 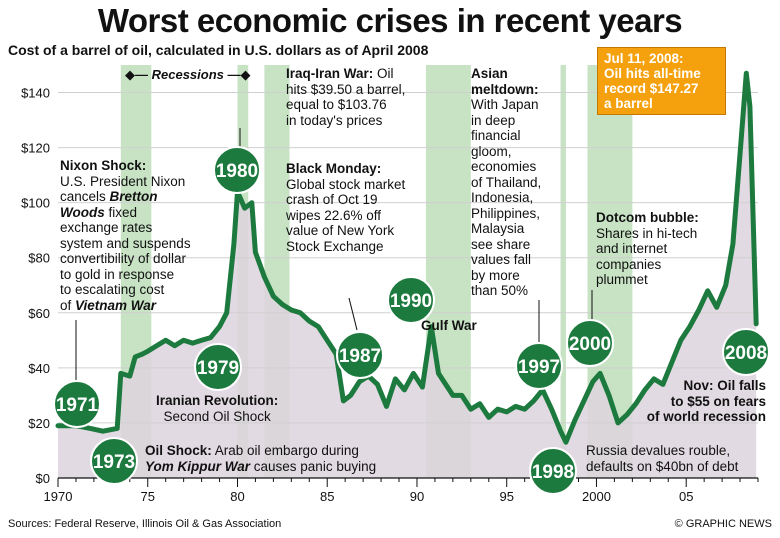 I want to click on event-circle-2008, so click(x=746, y=352).